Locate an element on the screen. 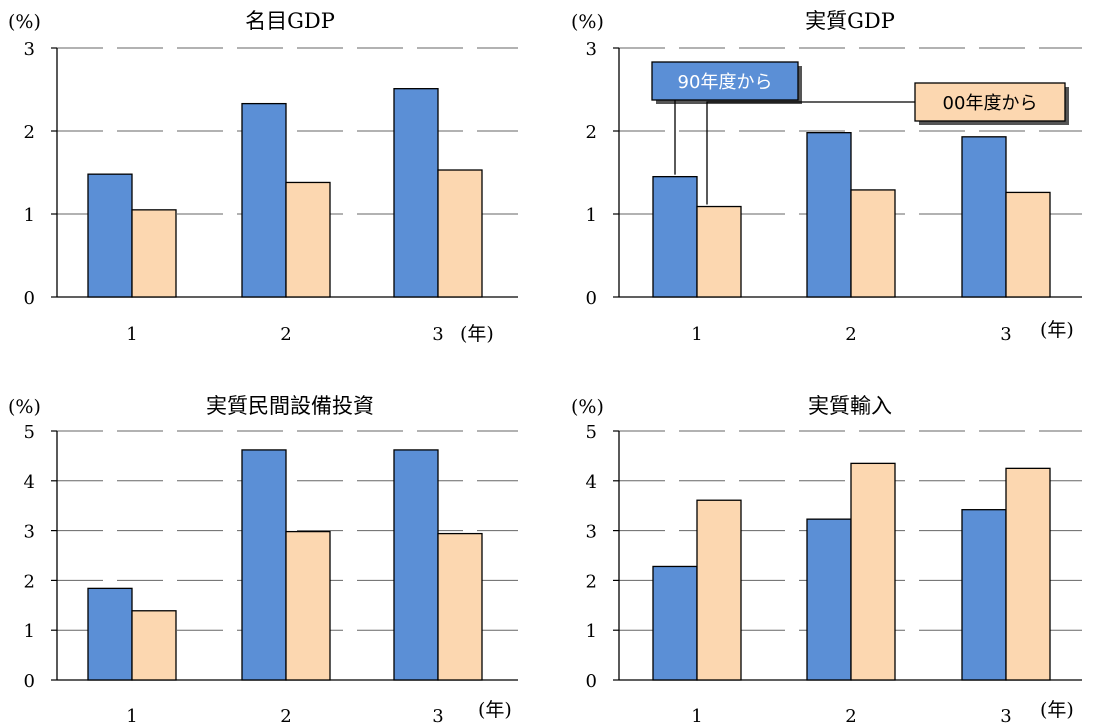 Image resolution: width=1093 pixels, height=727 pixels. legend-label-series-1: 90年度から is located at coordinates (725, 82).